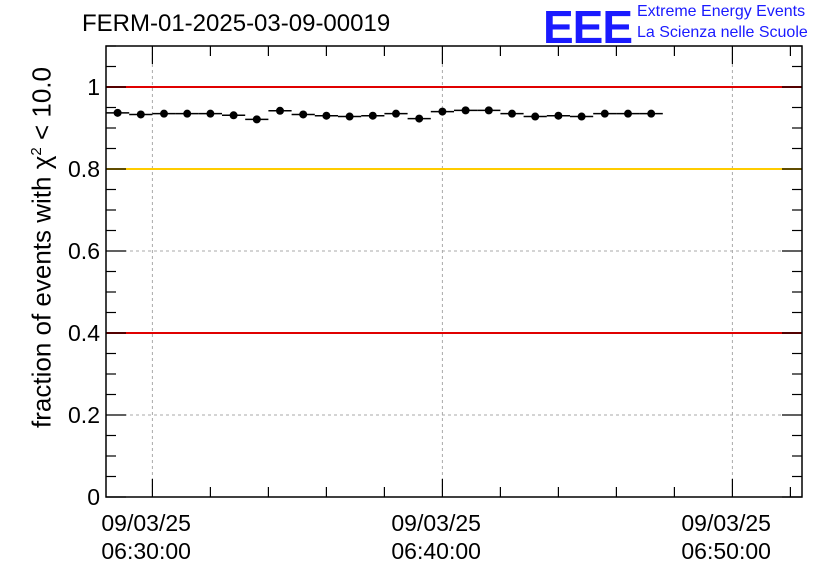 The width and height of the screenshot is (836, 572). I want to click on logo-line-1: Extreme Energy Events, so click(721, 11).